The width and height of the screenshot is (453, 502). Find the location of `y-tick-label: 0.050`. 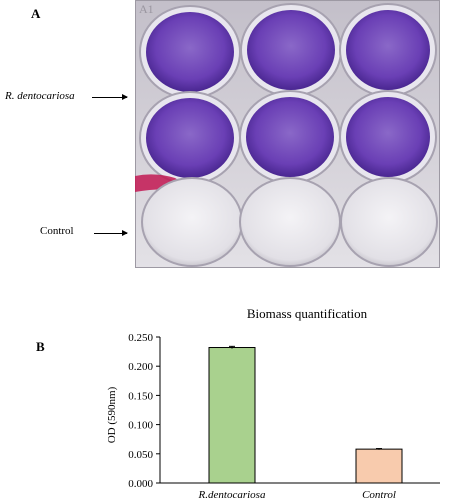

y-tick-label: 0.050 is located at coordinates (140, 455).